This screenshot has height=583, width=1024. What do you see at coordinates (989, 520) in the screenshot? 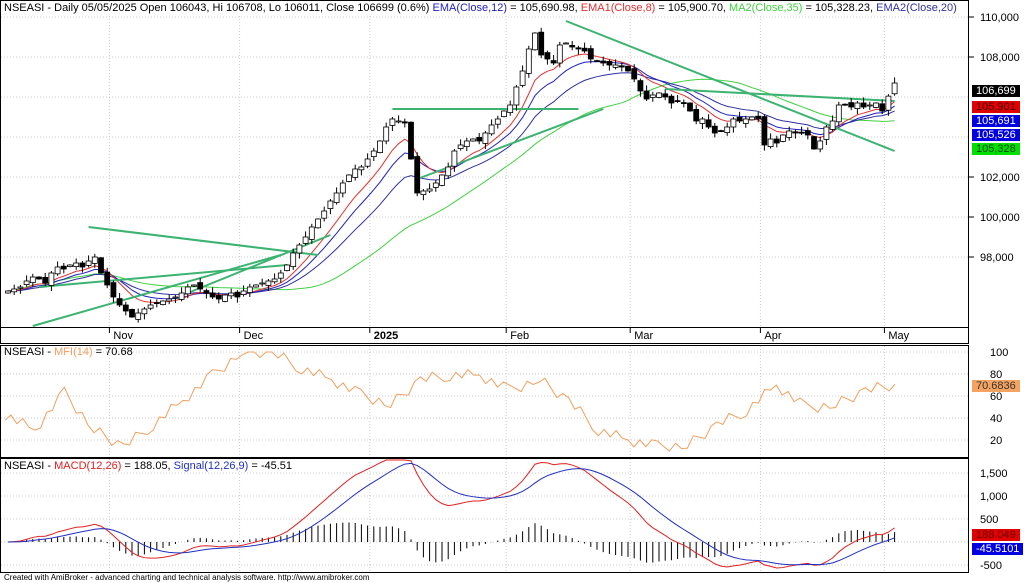
I see `macd-axis-tick: 500` at bounding box center [989, 520].